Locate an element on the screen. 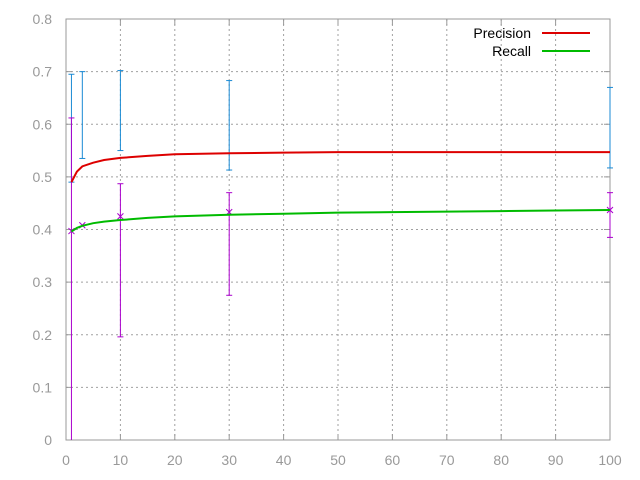  y-tick-label: 0.7 is located at coordinates (43, 72).